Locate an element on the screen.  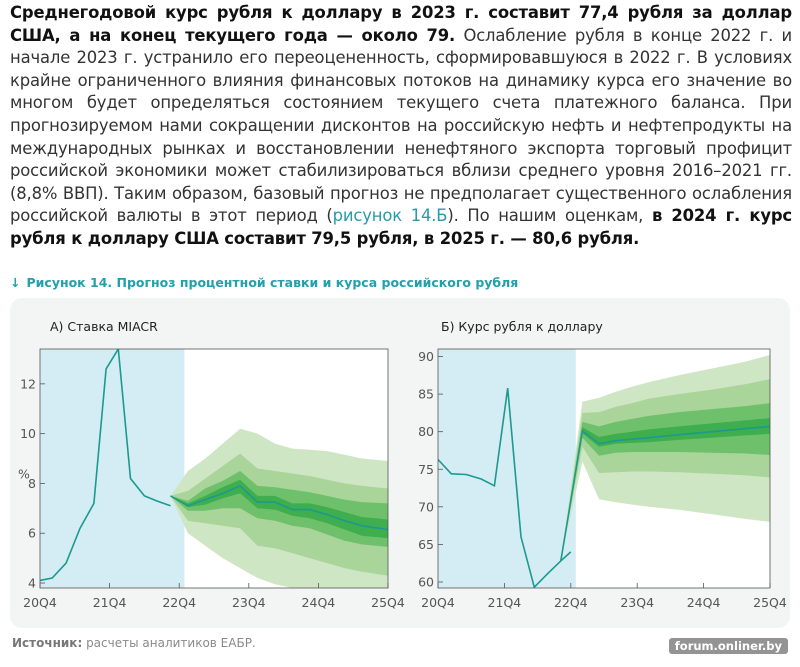
source-text: расчеты аналитиков ЕАБР. is located at coordinates (169, 643).